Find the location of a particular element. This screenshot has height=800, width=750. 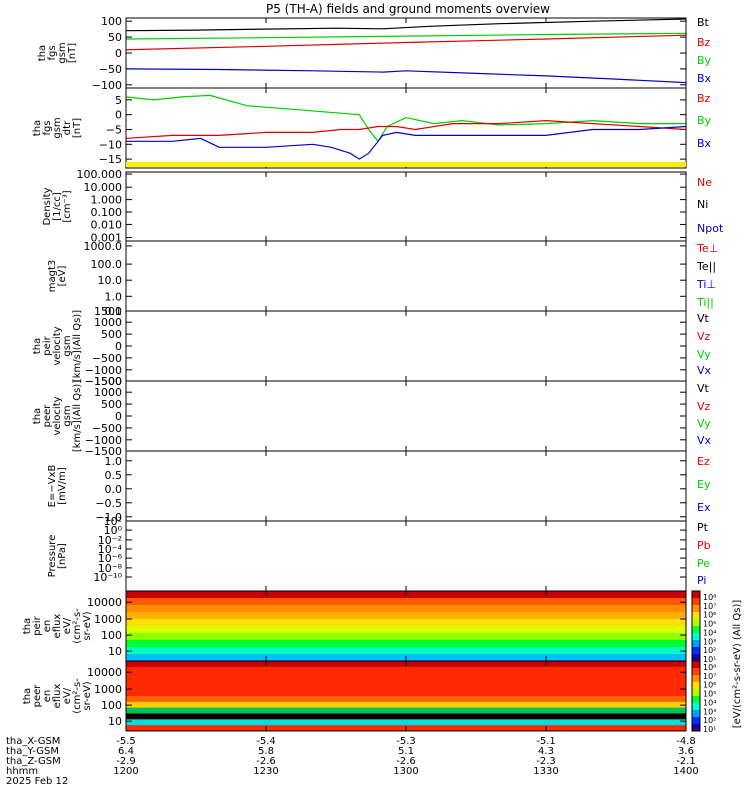

x-axis-row-value: 1230 is located at coordinates (265, 771).